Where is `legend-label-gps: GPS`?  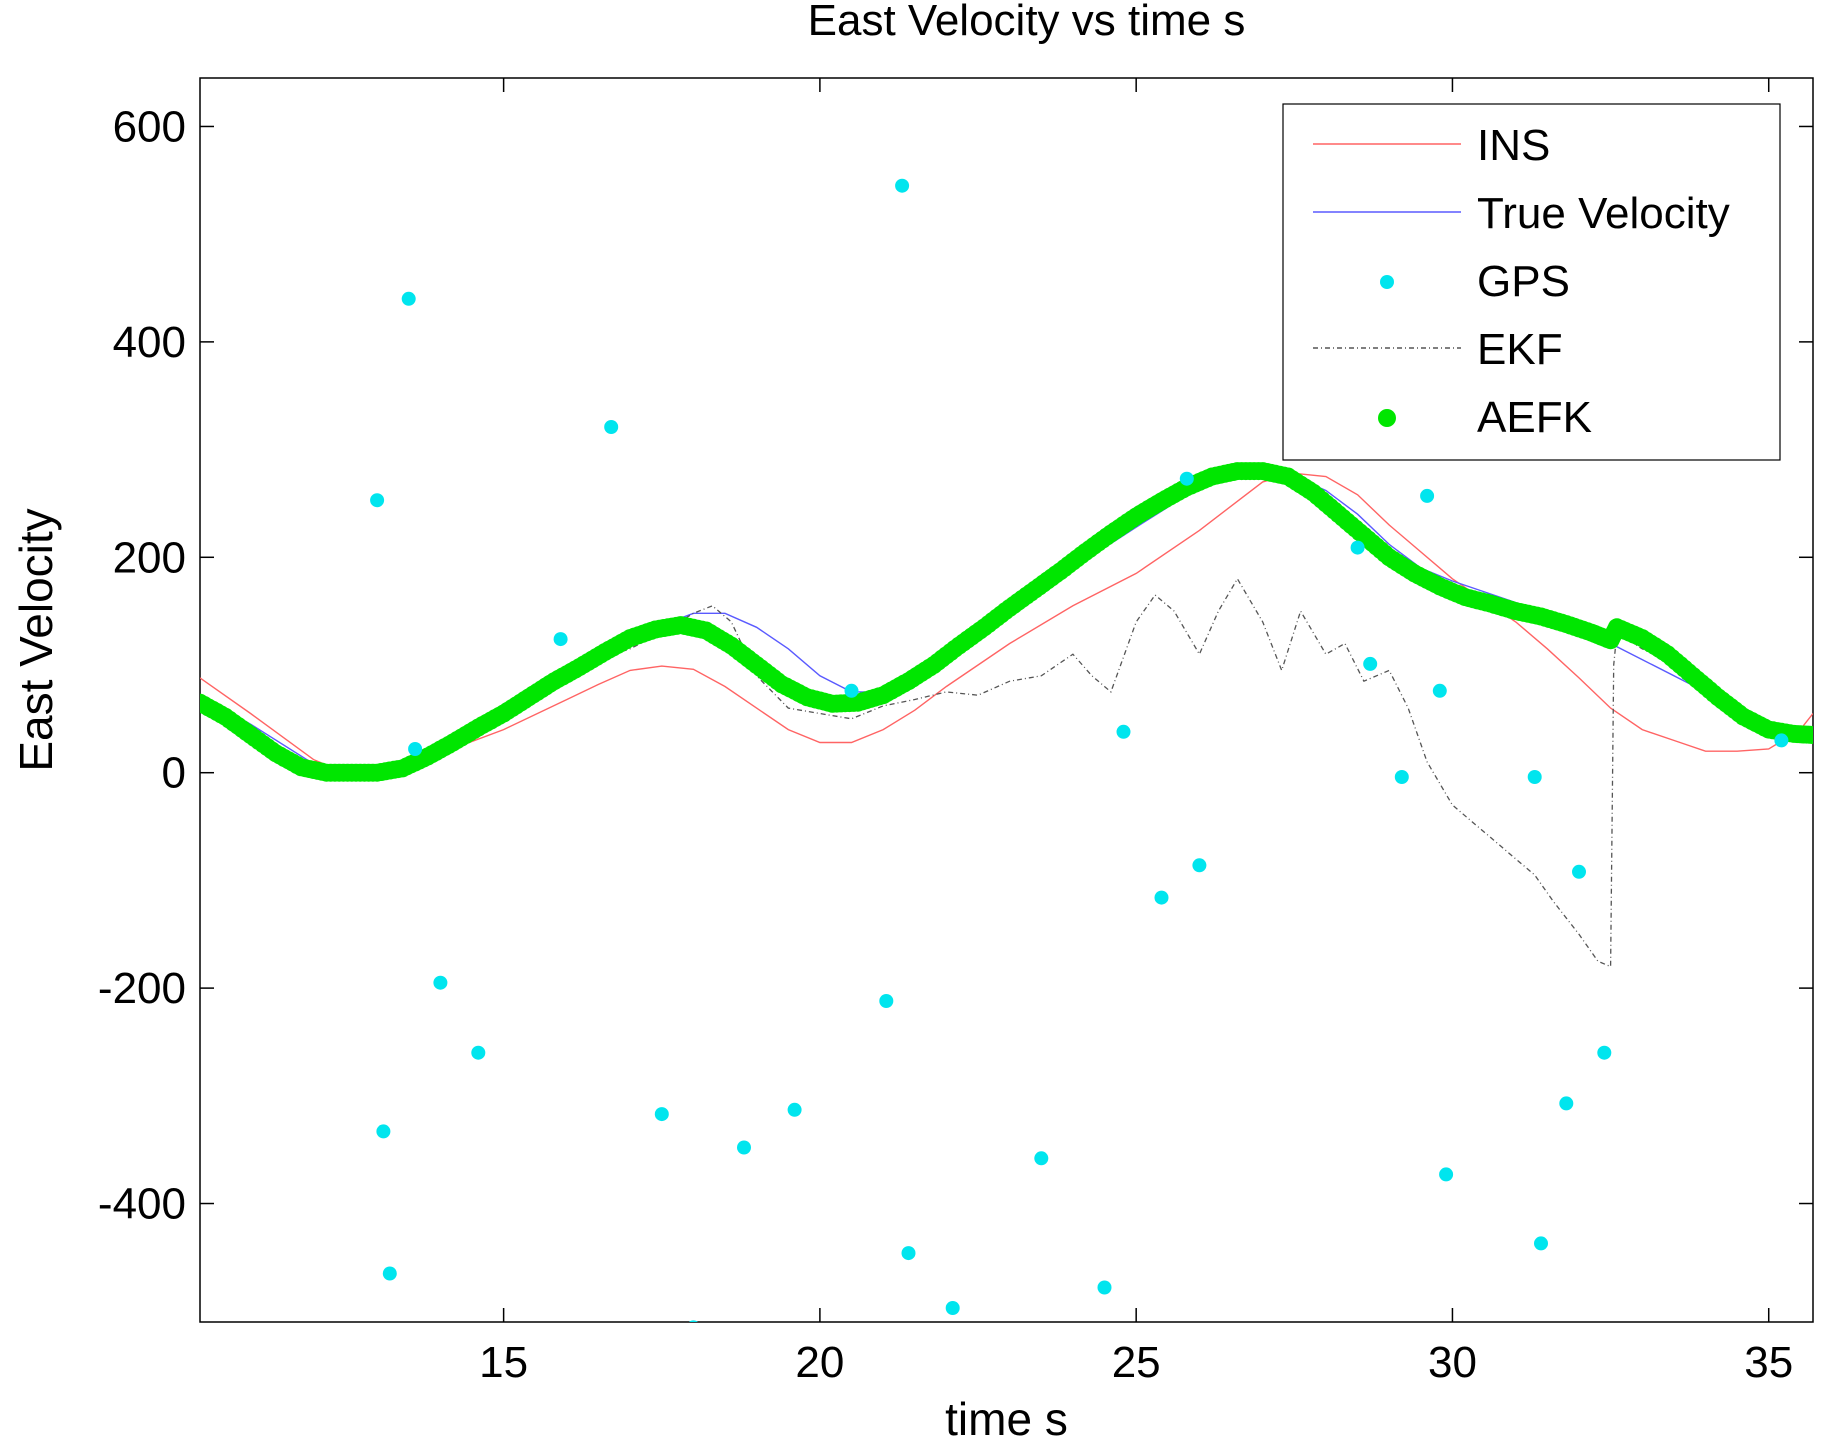
legend-label-gps: GPS is located at coordinates (1523, 281).